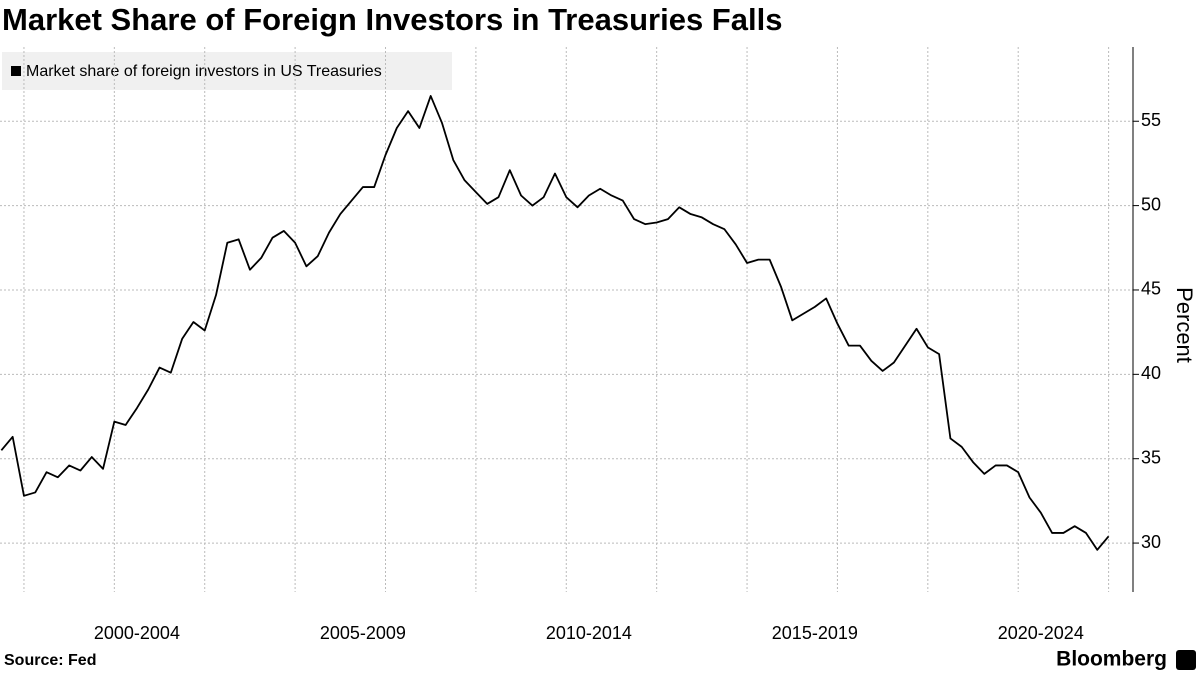 The width and height of the screenshot is (1200, 675). Describe the element at coordinates (363, 633) in the screenshot. I see `x-tick-label: 2005-2009` at that location.